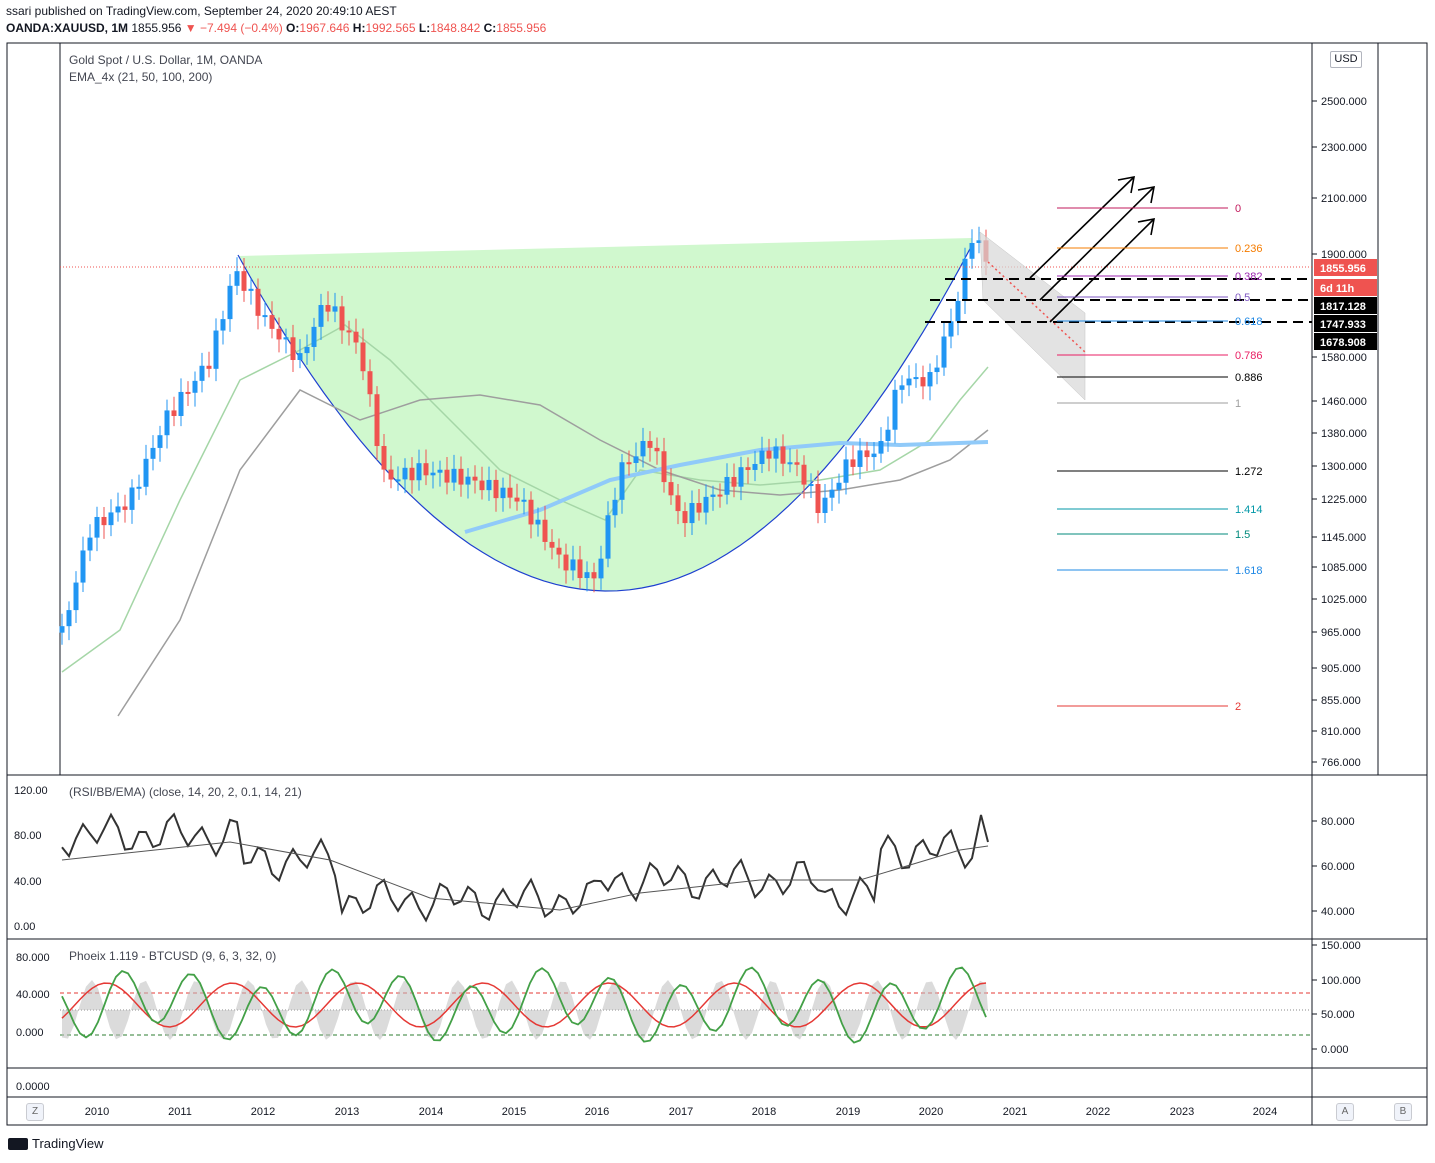  Describe the element at coordinates (1338, 912) in the screenshot. I see `rsi-right-tick: 40.000` at that location.